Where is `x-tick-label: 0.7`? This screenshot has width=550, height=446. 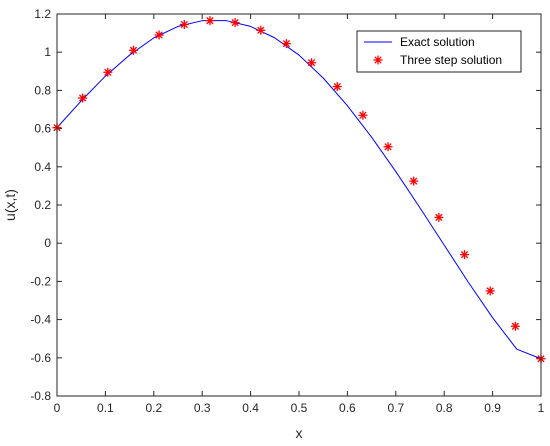
x-tick-label: 0.7 is located at coordinates (395, 408).